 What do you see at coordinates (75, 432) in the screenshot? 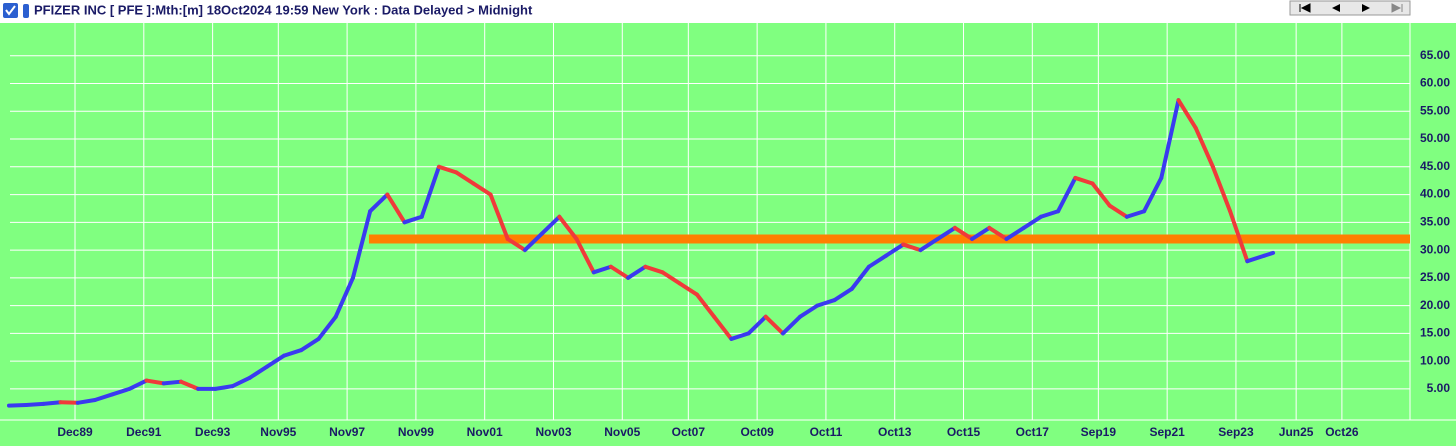
I see `x-tick-label: Dec89` at bounding box center [75, 432].